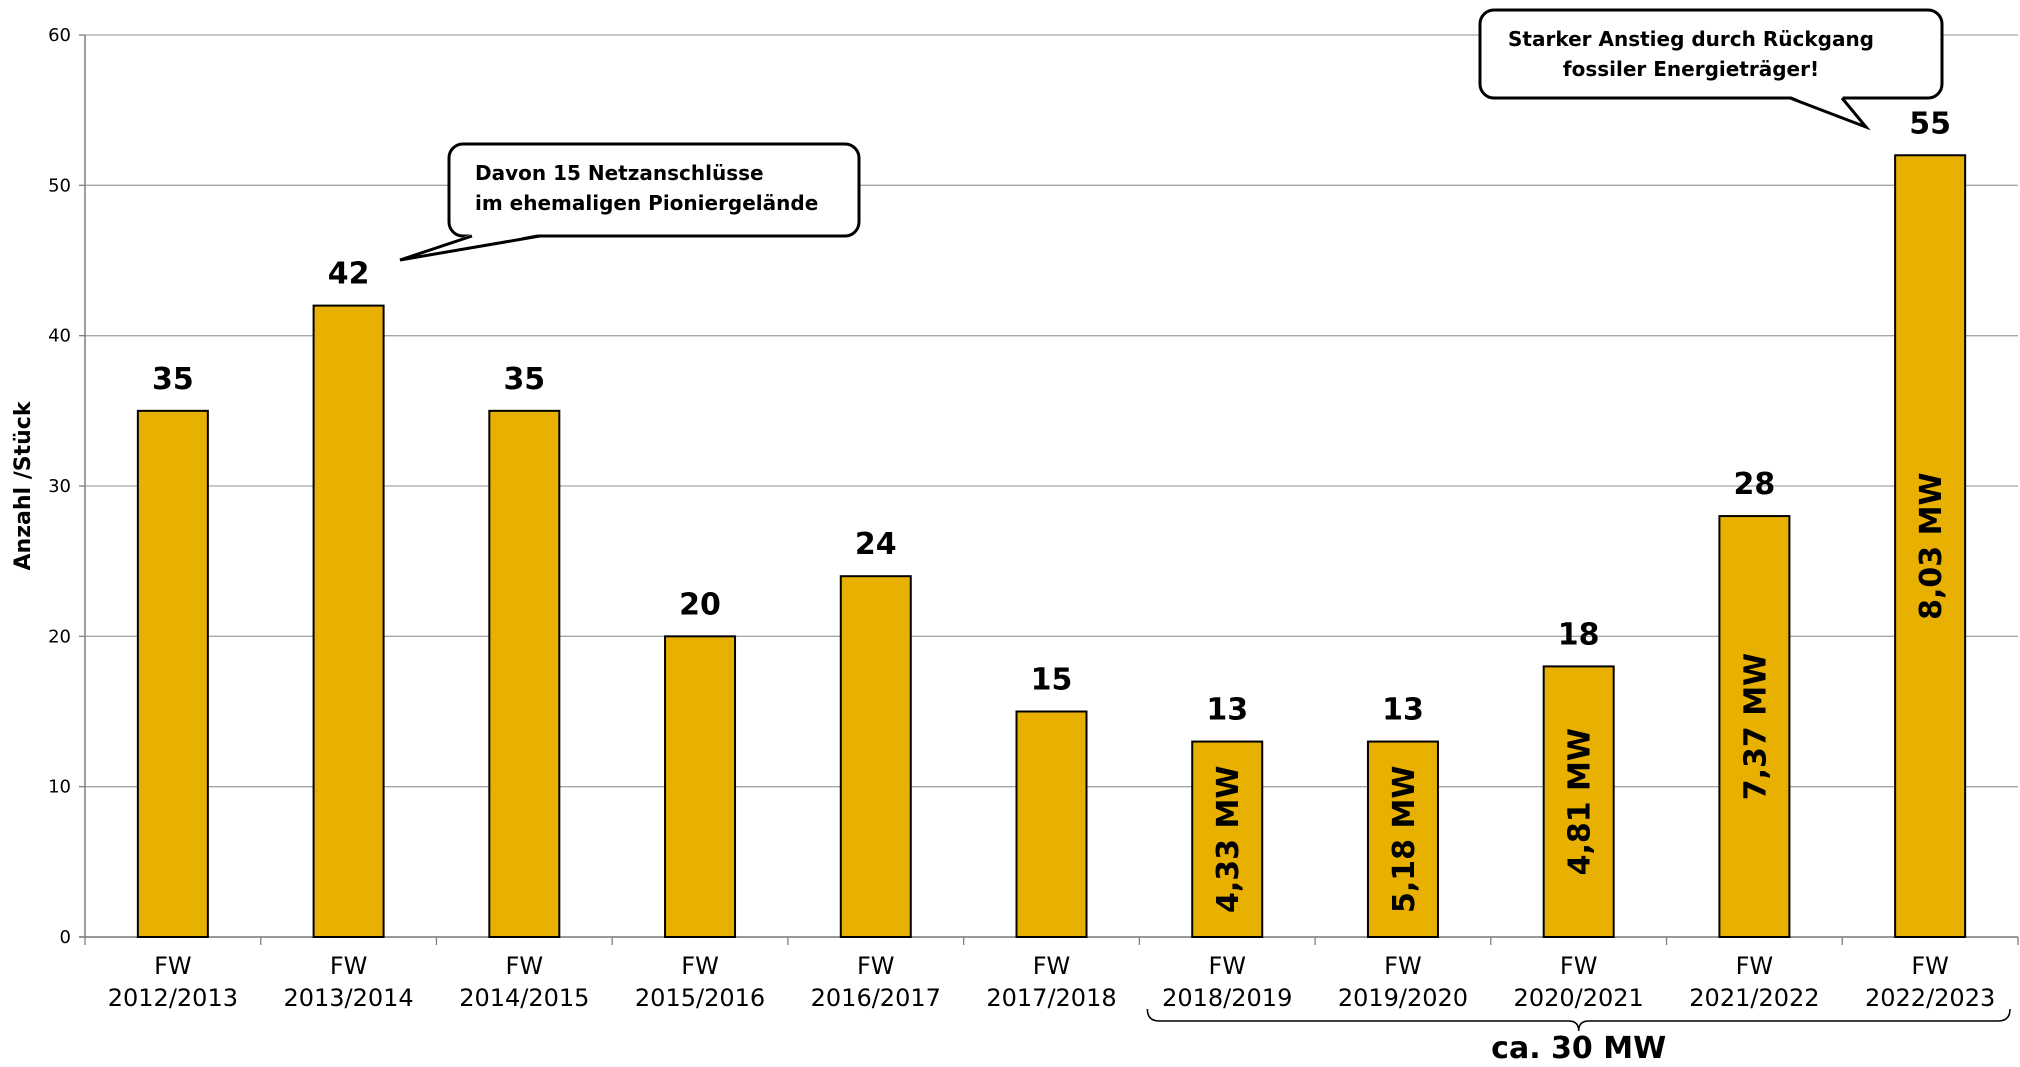 The width and height of the screenshot is (2020, 1067). I want to click on x-tick-label: 2012/2013, so click(173, 998).